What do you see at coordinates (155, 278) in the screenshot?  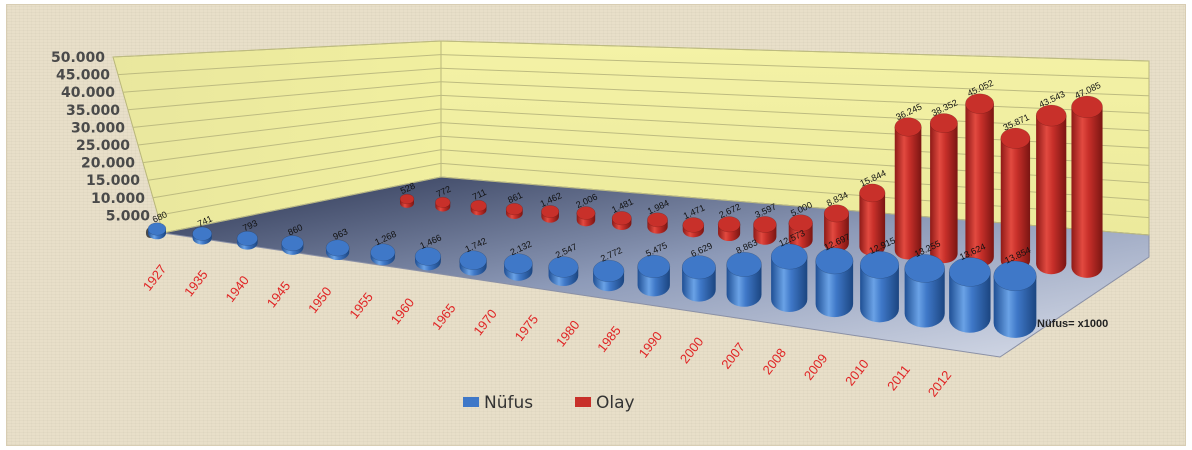 I see `x-tick-label: 1927` at bounding box center [155, 278].